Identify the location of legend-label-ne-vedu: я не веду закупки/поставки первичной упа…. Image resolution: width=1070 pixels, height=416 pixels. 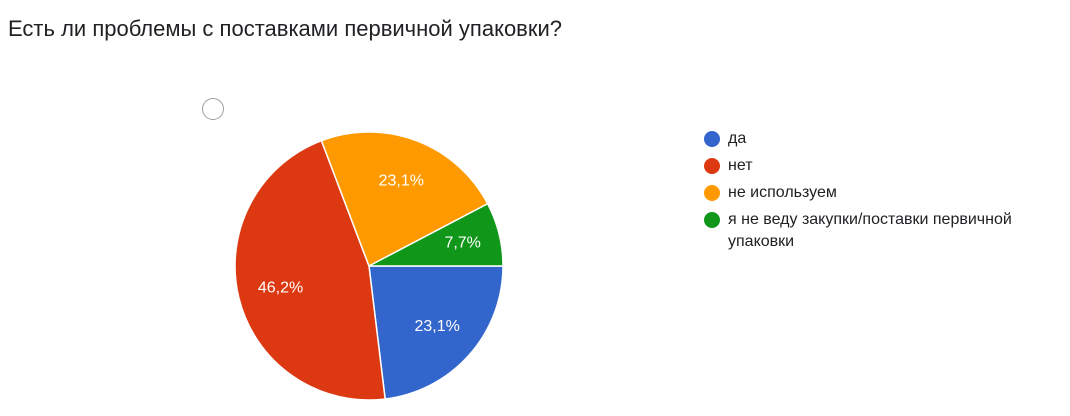
(870, 230).